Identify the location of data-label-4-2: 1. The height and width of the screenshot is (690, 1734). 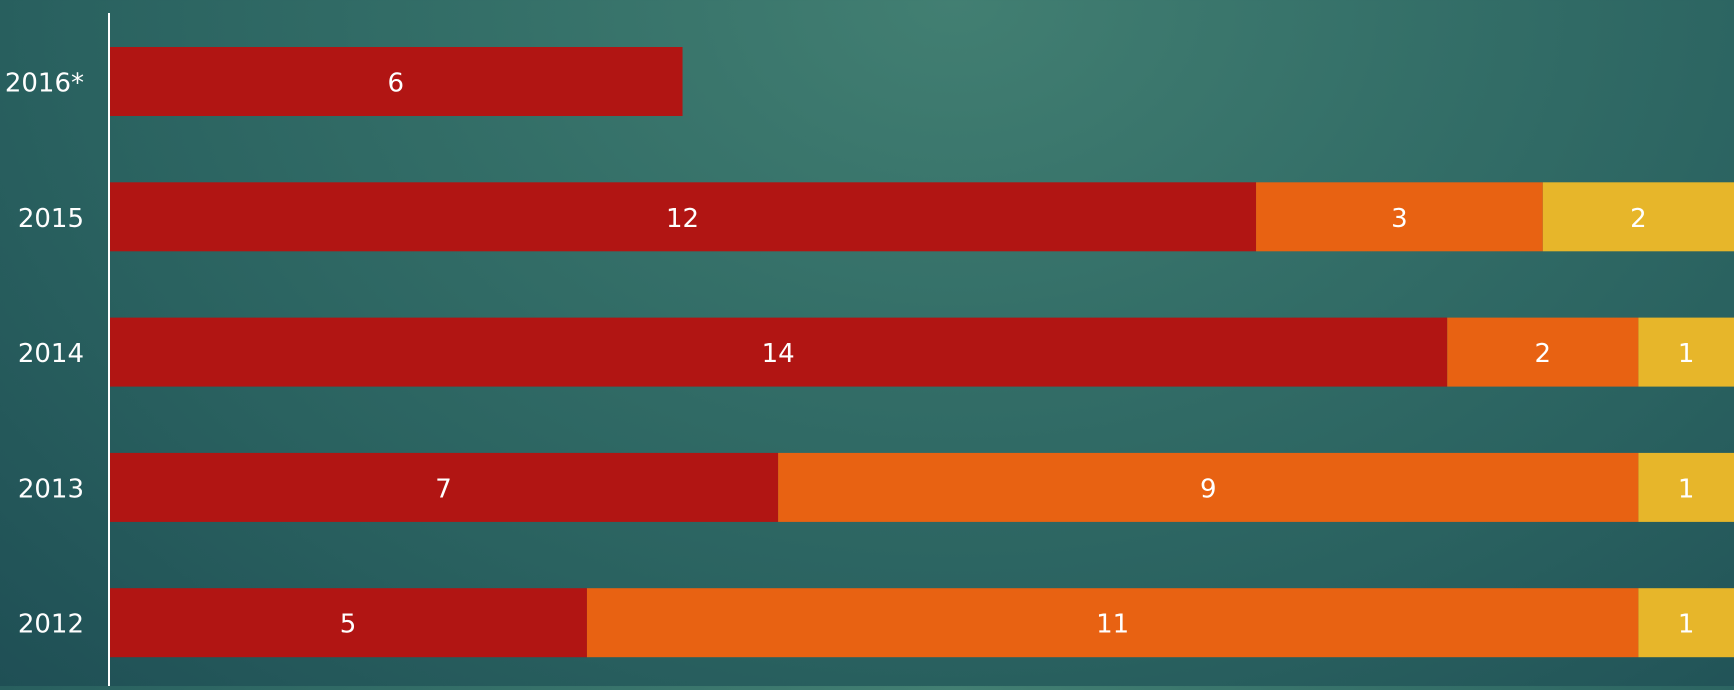
(1686, 625).